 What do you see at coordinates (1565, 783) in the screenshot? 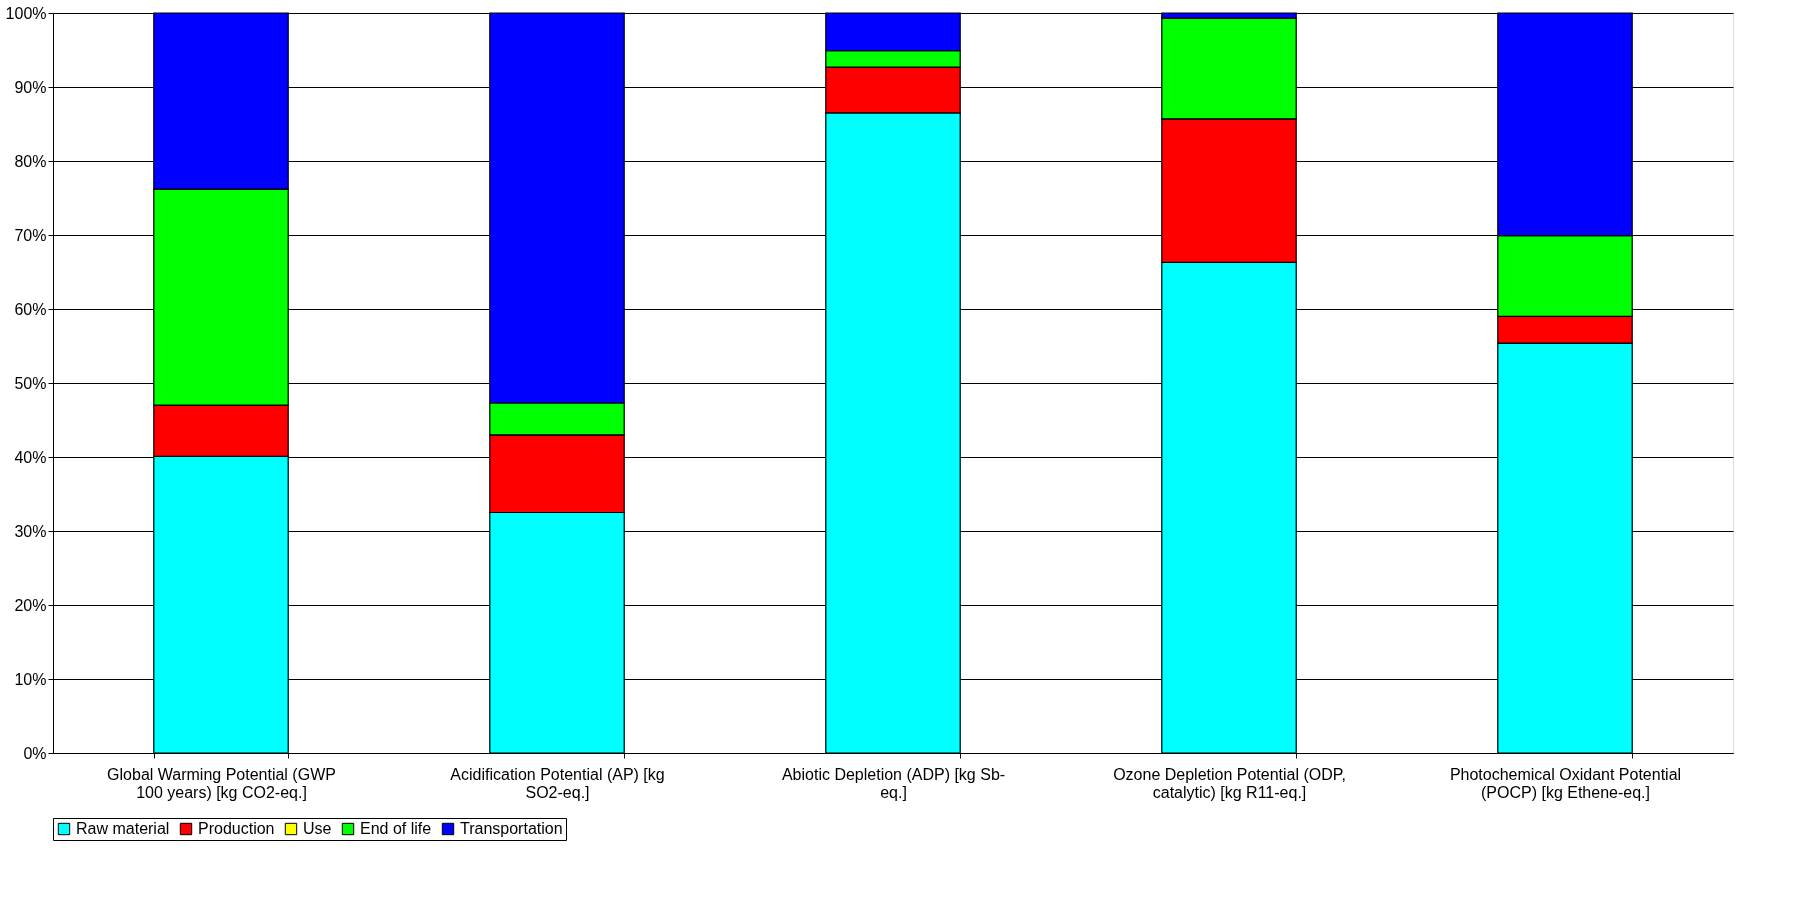
I see `x-tick-label: Photochemical Oxidant Potential (POCP) [kg Ethene-eq.]` at bounding box center [1565, 783].